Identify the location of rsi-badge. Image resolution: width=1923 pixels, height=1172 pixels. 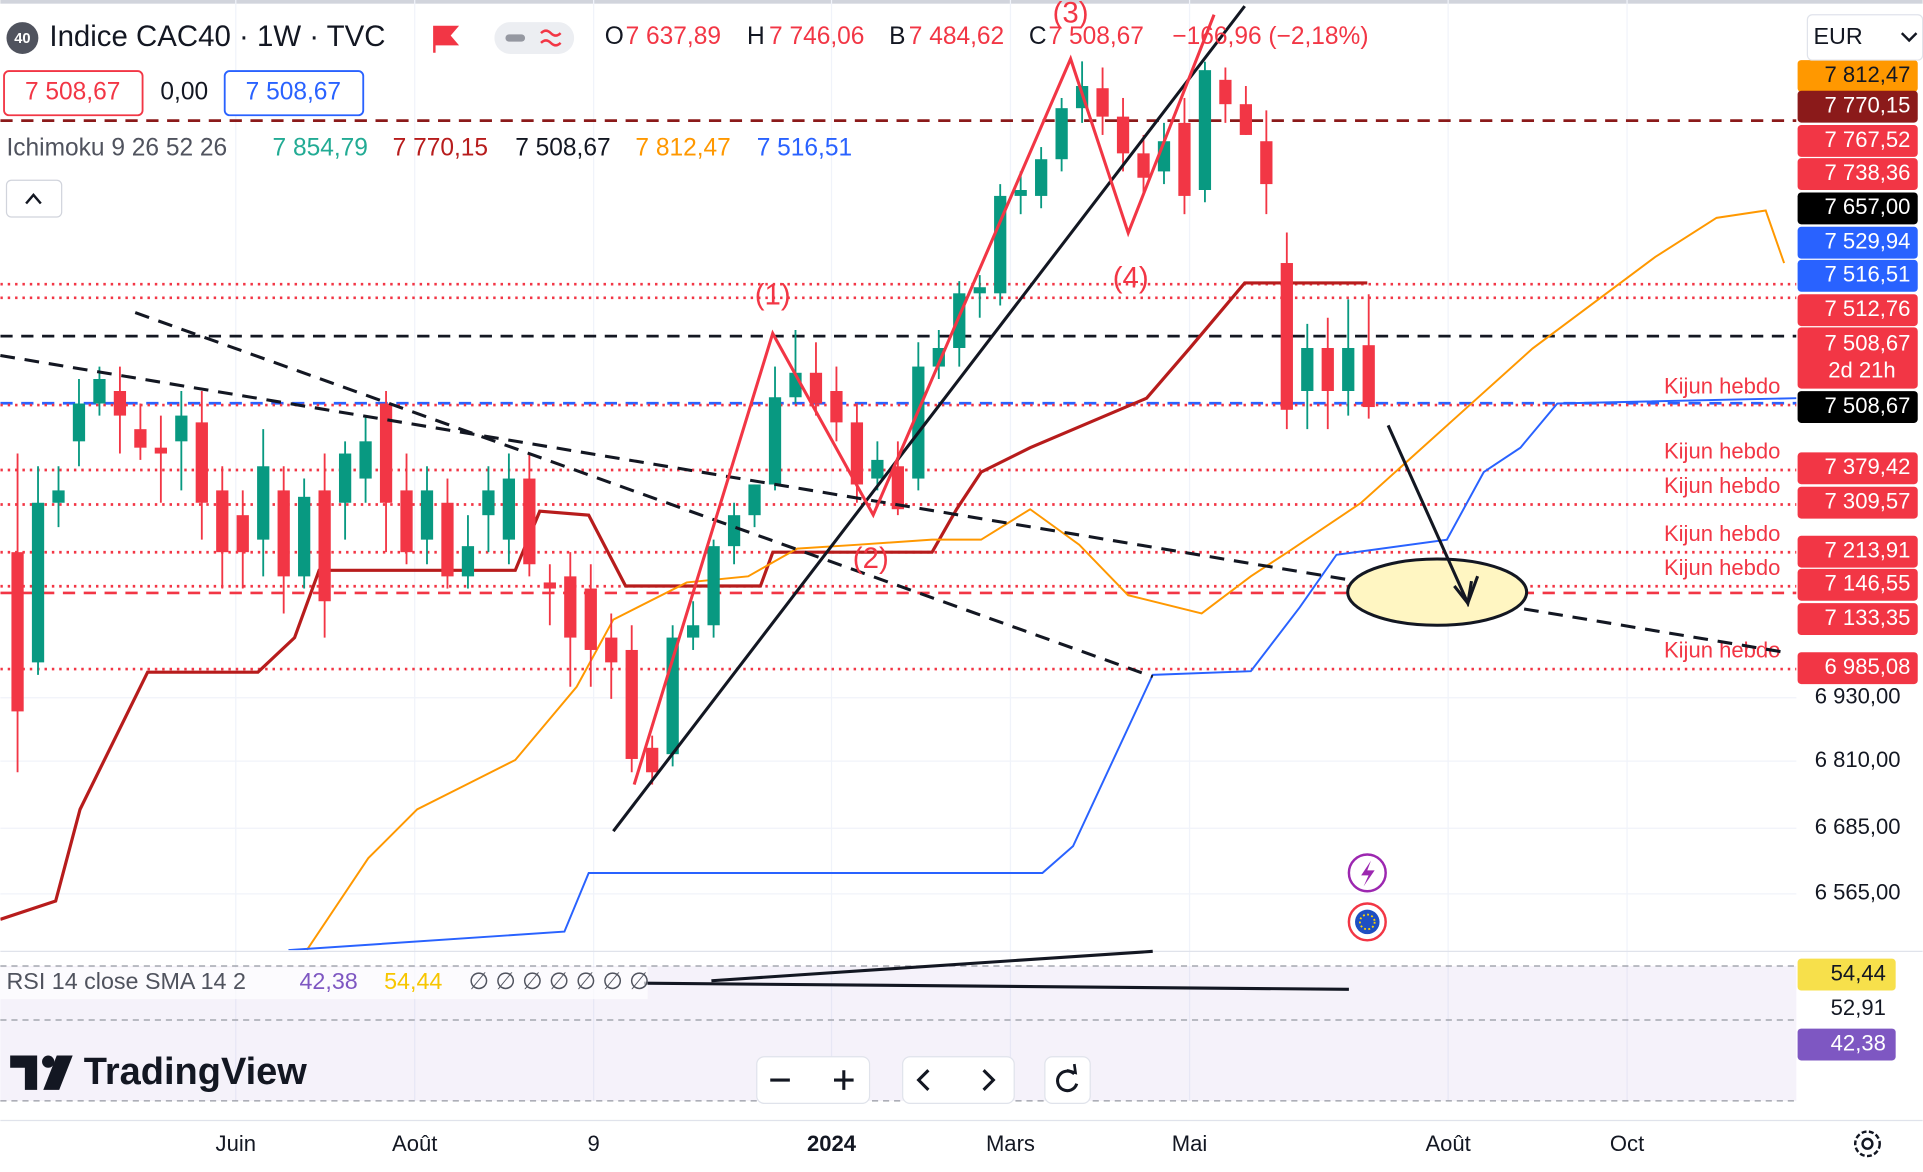
(1846, 1009).